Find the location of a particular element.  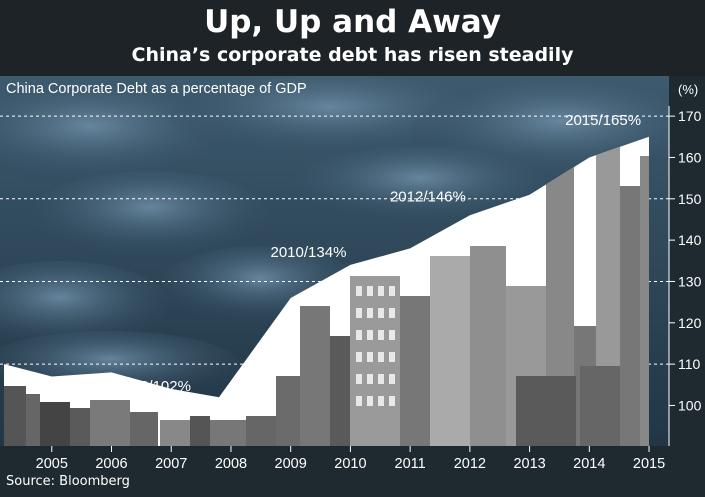

annotation-label: 2008/102% is located at coordinates (153, 386).